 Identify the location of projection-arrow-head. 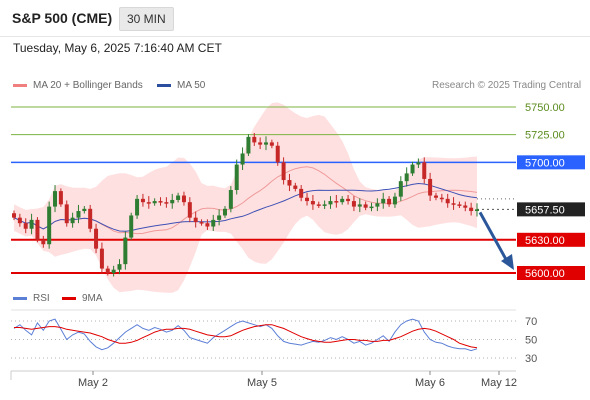
(507, 262).